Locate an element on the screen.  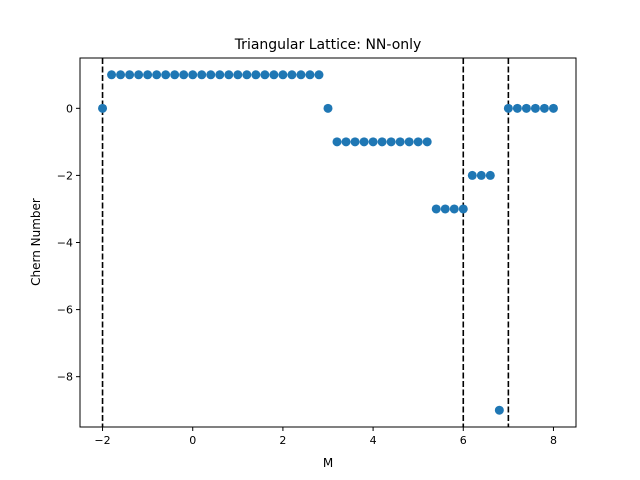
y-tick-label: −6 is located at coordinates (65, 310).